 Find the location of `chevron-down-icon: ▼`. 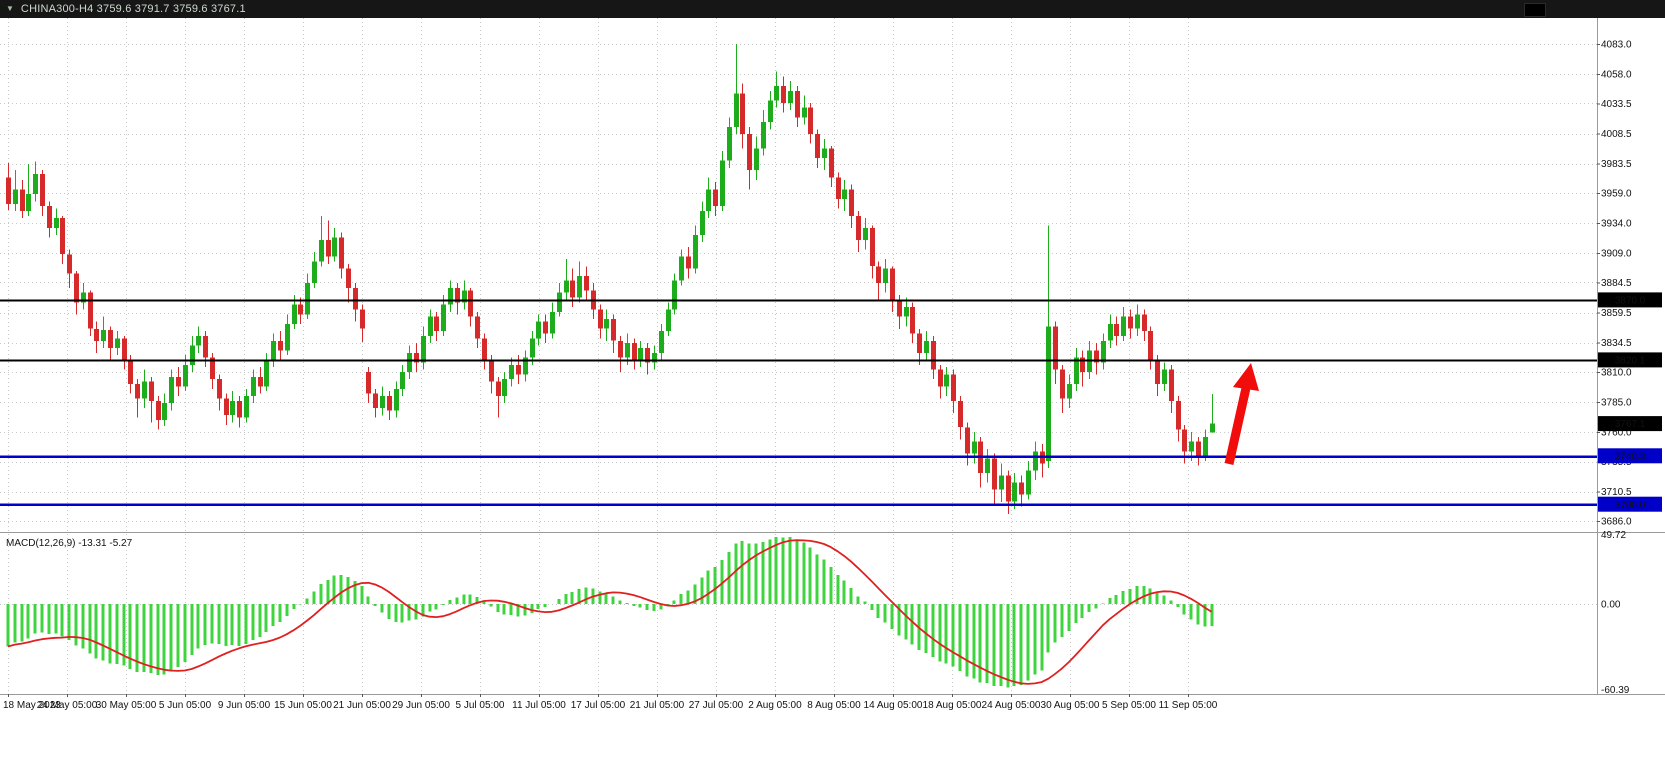

chevron-down-icon: ▼ is located at coordinates (10, 8).